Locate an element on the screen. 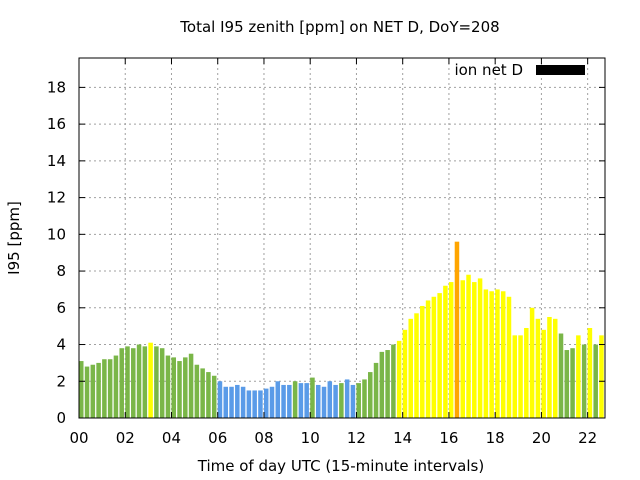  y-tick-label: 0 is located at coordinates (61, 418).